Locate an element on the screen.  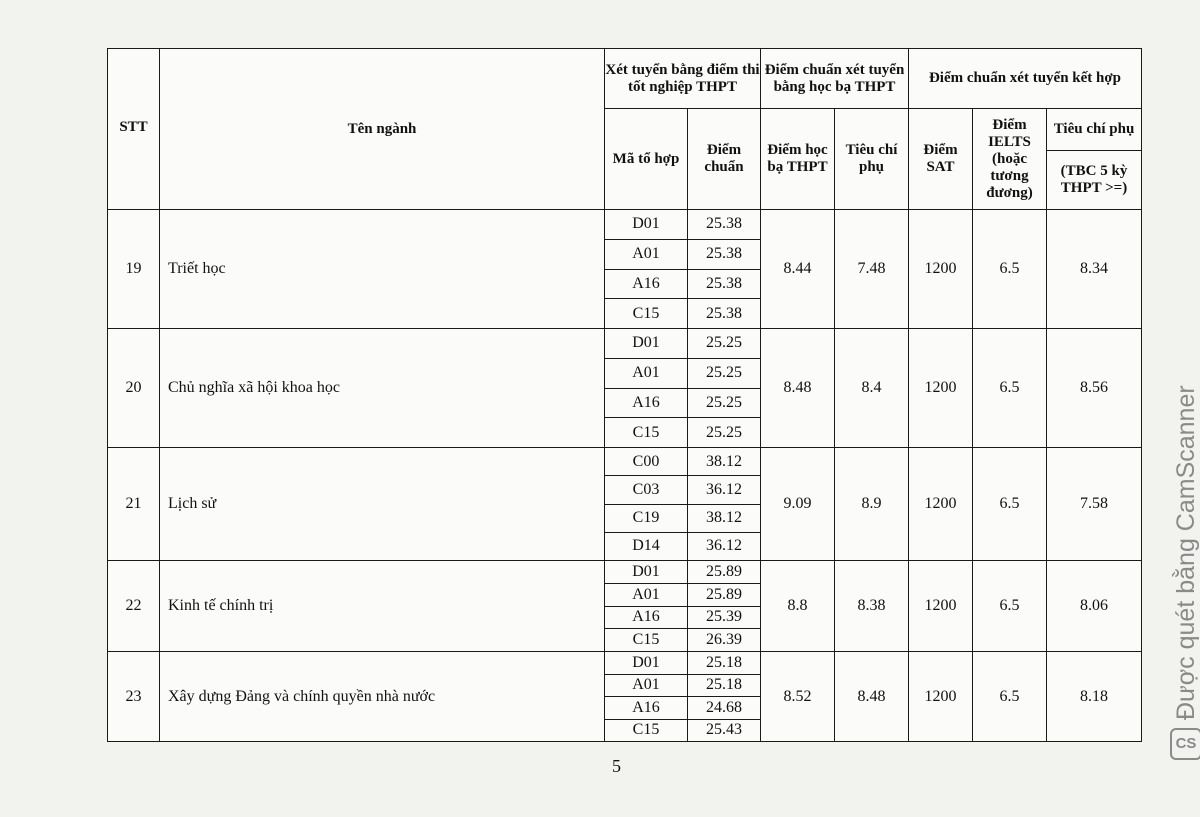
table-row: D14 36.12 is located at coordinates (625, 546).